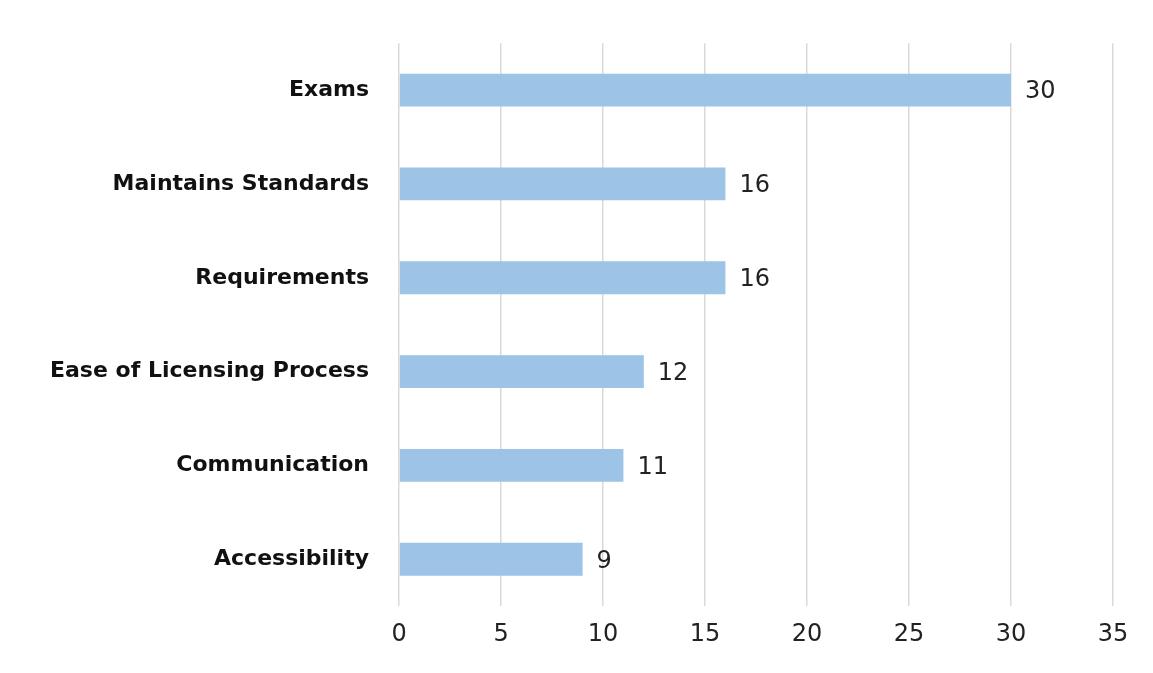  What do you see at coordinates (329, 88) in the screenshot?
I see `y-tick-label: Exams` at bounding box center [329, 88].